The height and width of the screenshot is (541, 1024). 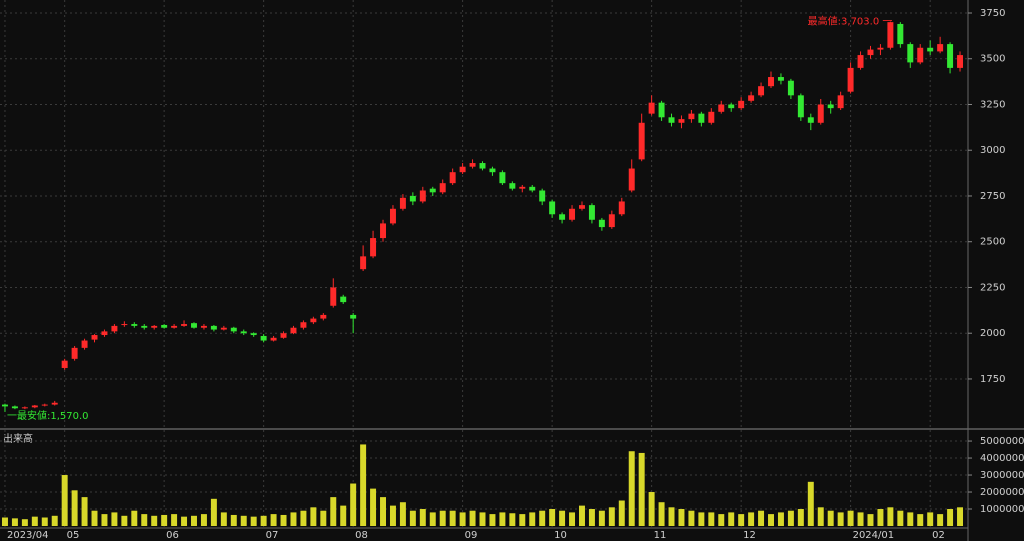 What do you see at coordinates (992, 379) in the screenshot?
I see `y-tick-label: 1750` at bounding box center [992, 379].